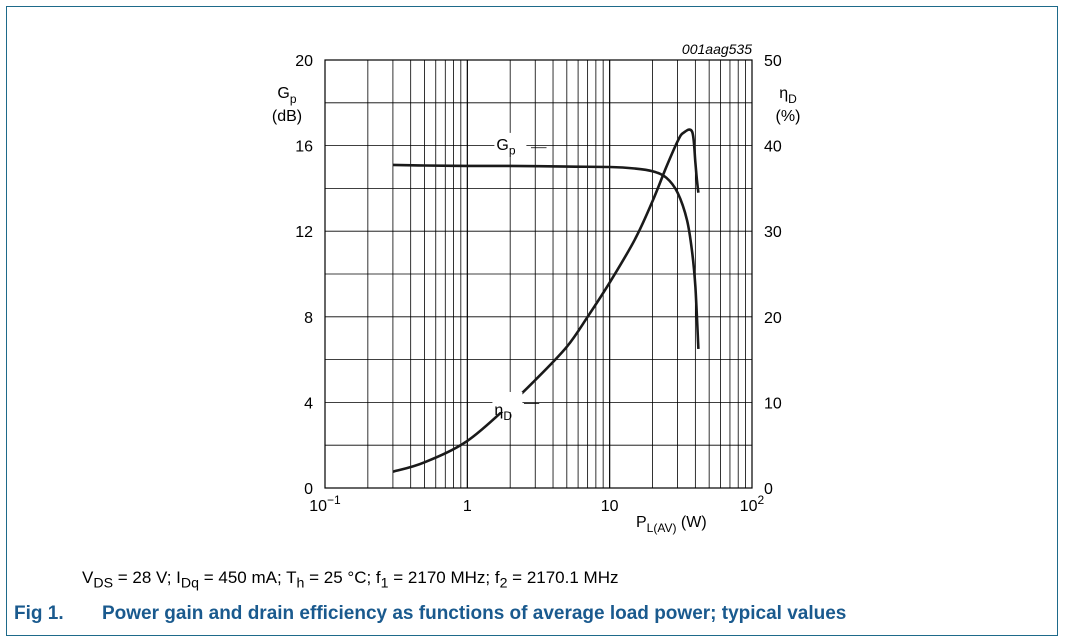 The height and width of the screenshot is (644, 1066). Describe the element at coordinates (773, 318) in the screenshot. I see `y-right-tick-label: 20` at that location.